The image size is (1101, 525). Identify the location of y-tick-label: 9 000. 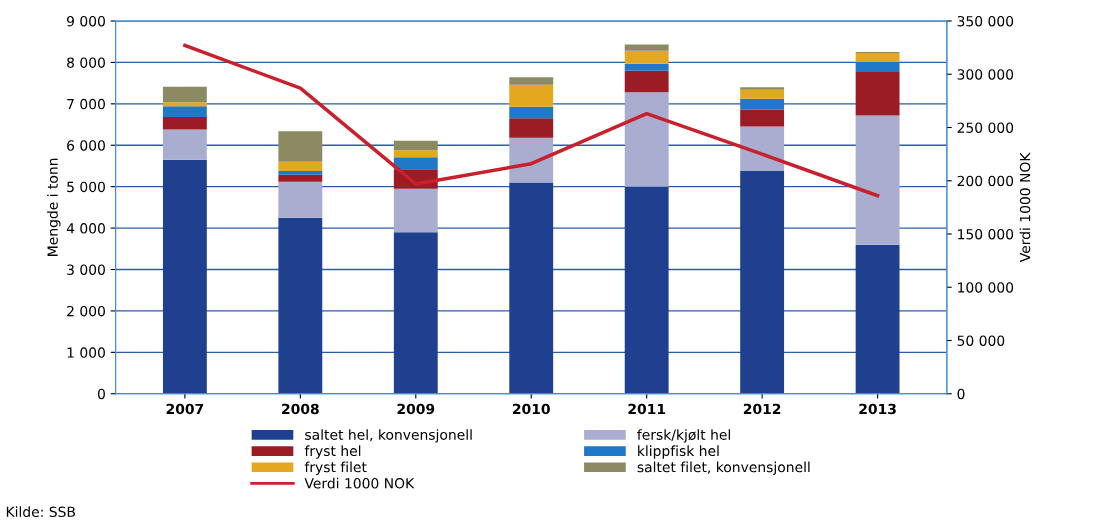
(86, 21).